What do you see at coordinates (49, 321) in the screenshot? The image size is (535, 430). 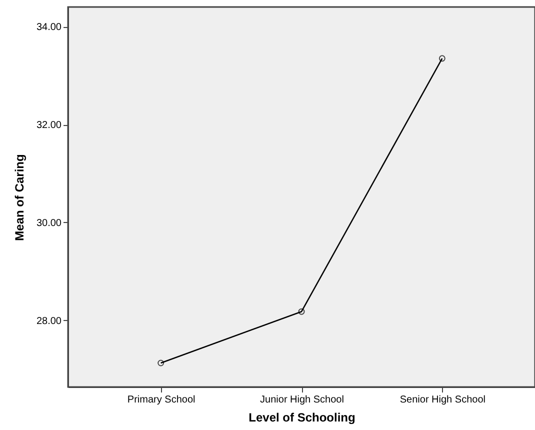 I see `y-tick-label: 28.00` at bounding box center [49, 321].